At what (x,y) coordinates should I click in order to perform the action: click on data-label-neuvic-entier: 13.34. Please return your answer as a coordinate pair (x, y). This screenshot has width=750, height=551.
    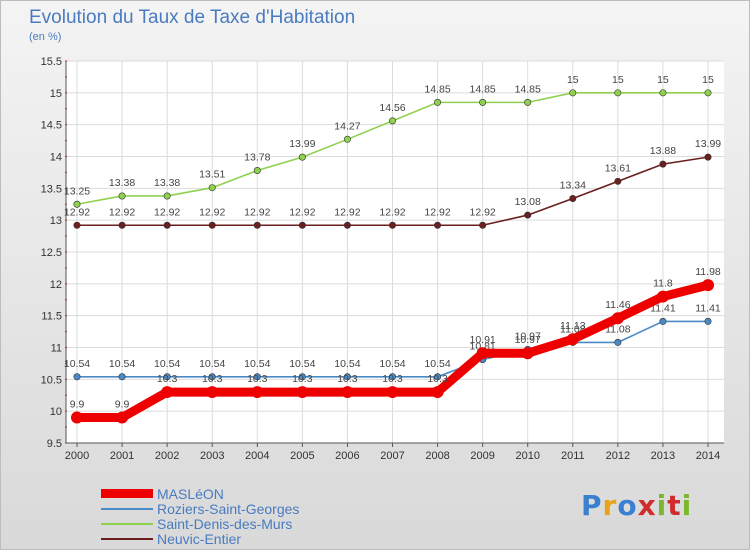
    Looking at the image, I should click on (573, 186).